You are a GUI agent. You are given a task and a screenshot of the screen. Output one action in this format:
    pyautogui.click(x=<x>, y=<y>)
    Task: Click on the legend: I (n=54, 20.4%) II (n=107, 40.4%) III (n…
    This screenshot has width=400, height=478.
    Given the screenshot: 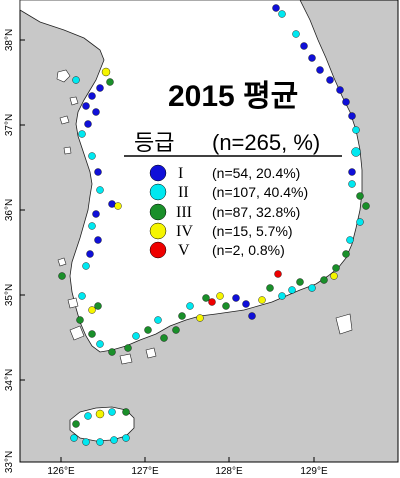 What is the action you would take?
    pyautogui.click(x=228, y=211)
    